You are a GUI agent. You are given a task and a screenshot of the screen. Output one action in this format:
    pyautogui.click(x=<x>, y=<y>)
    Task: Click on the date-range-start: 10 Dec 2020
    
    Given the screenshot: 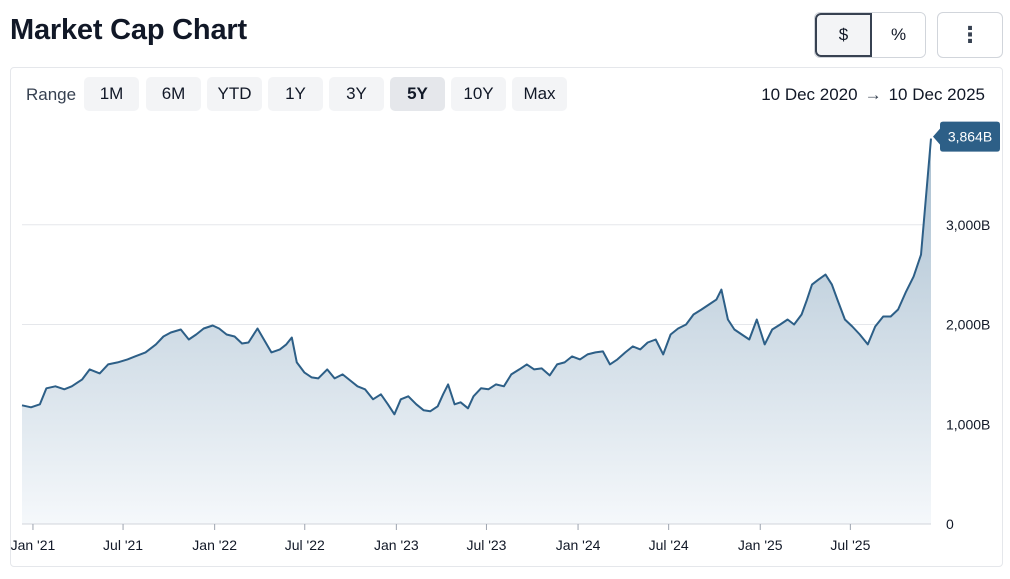 What is the action you would take?
    pyautogui.click(x=809, y=94)
    